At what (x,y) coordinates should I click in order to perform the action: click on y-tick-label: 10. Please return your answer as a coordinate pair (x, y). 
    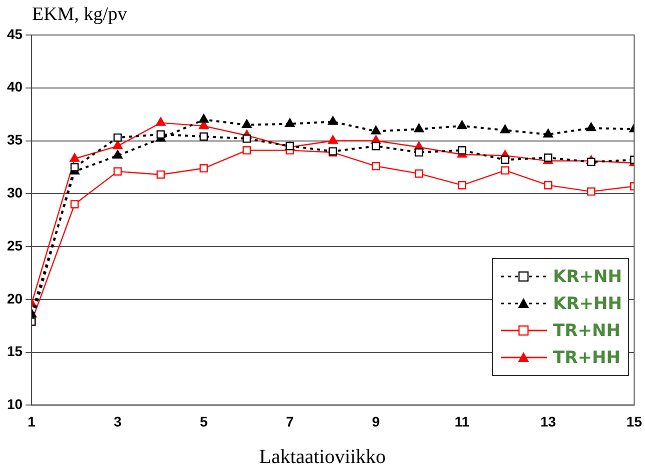
    Looking at the image, I should click on (14, 404).